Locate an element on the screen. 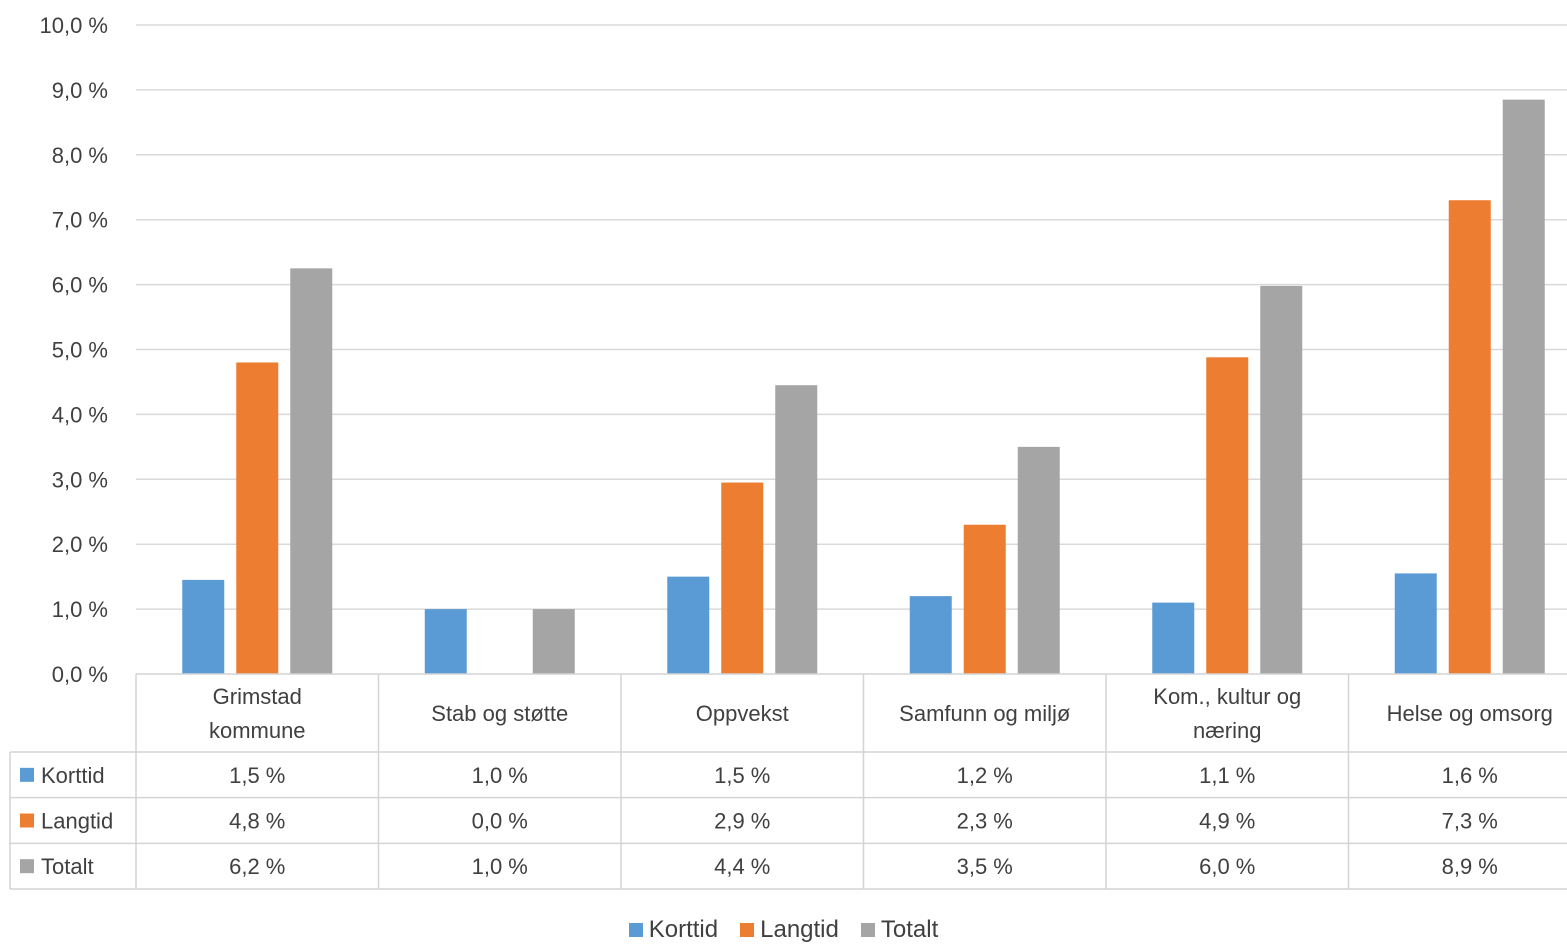  legend-swatch-korttid is located at coordinates (635, 930).